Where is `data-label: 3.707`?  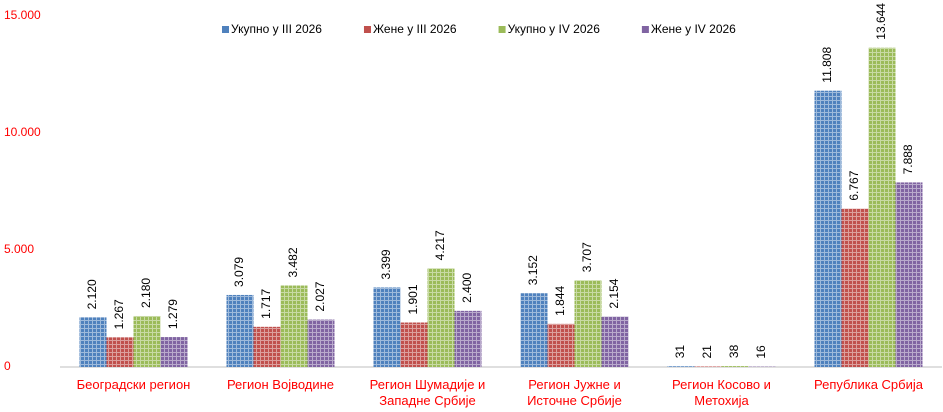 data-label: 3.707 is located at coordinates (587, 257).